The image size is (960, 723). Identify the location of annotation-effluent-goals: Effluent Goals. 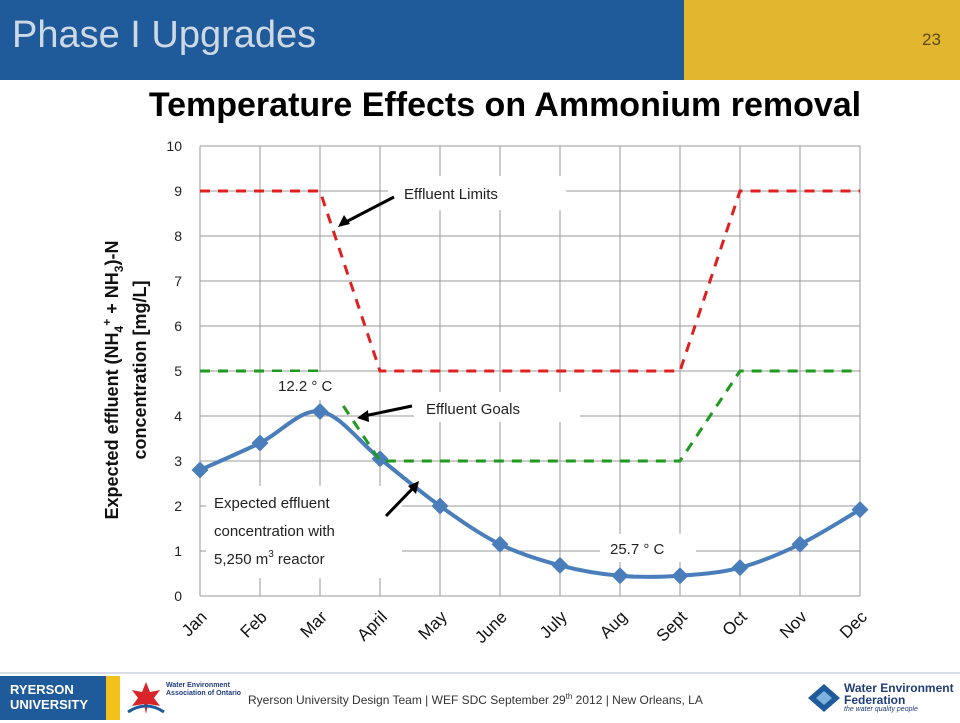
(473, 409).